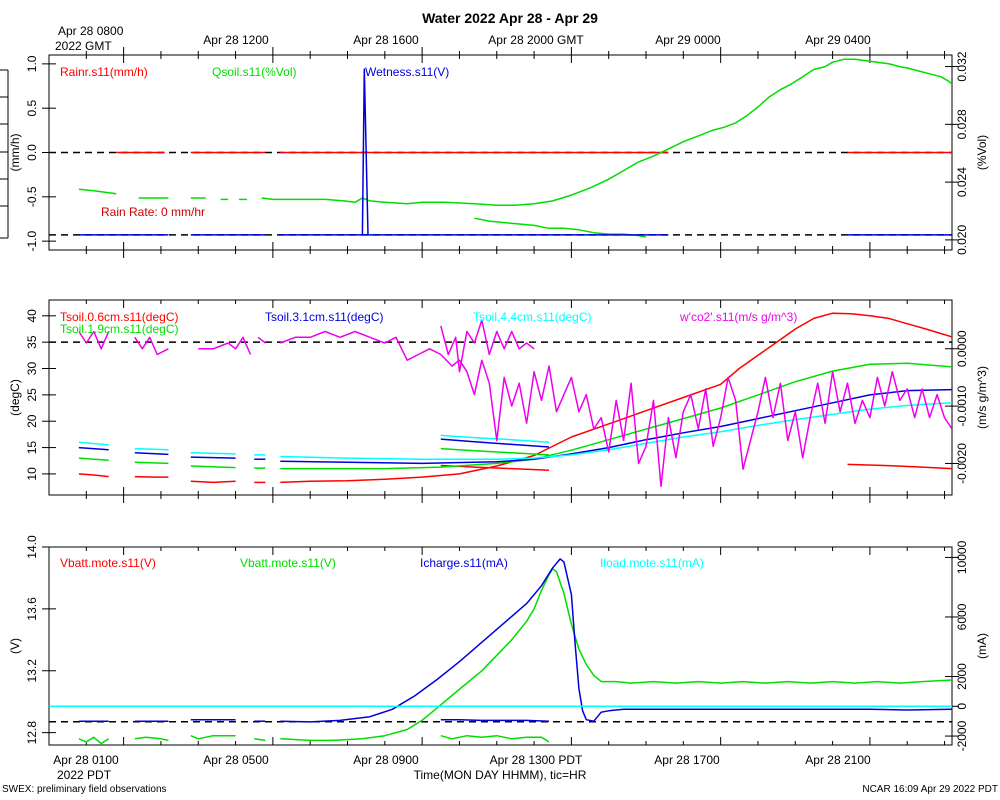 The width and height of the screenshot is (1000, 800). Describe the element at coordinates (254, 72) in the screenshot. I see `legend-label: Qsoil.s11(%Vol)` at that location.